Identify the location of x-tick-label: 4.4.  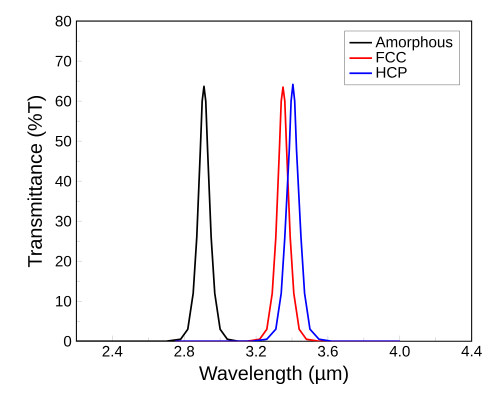
(471, 351).